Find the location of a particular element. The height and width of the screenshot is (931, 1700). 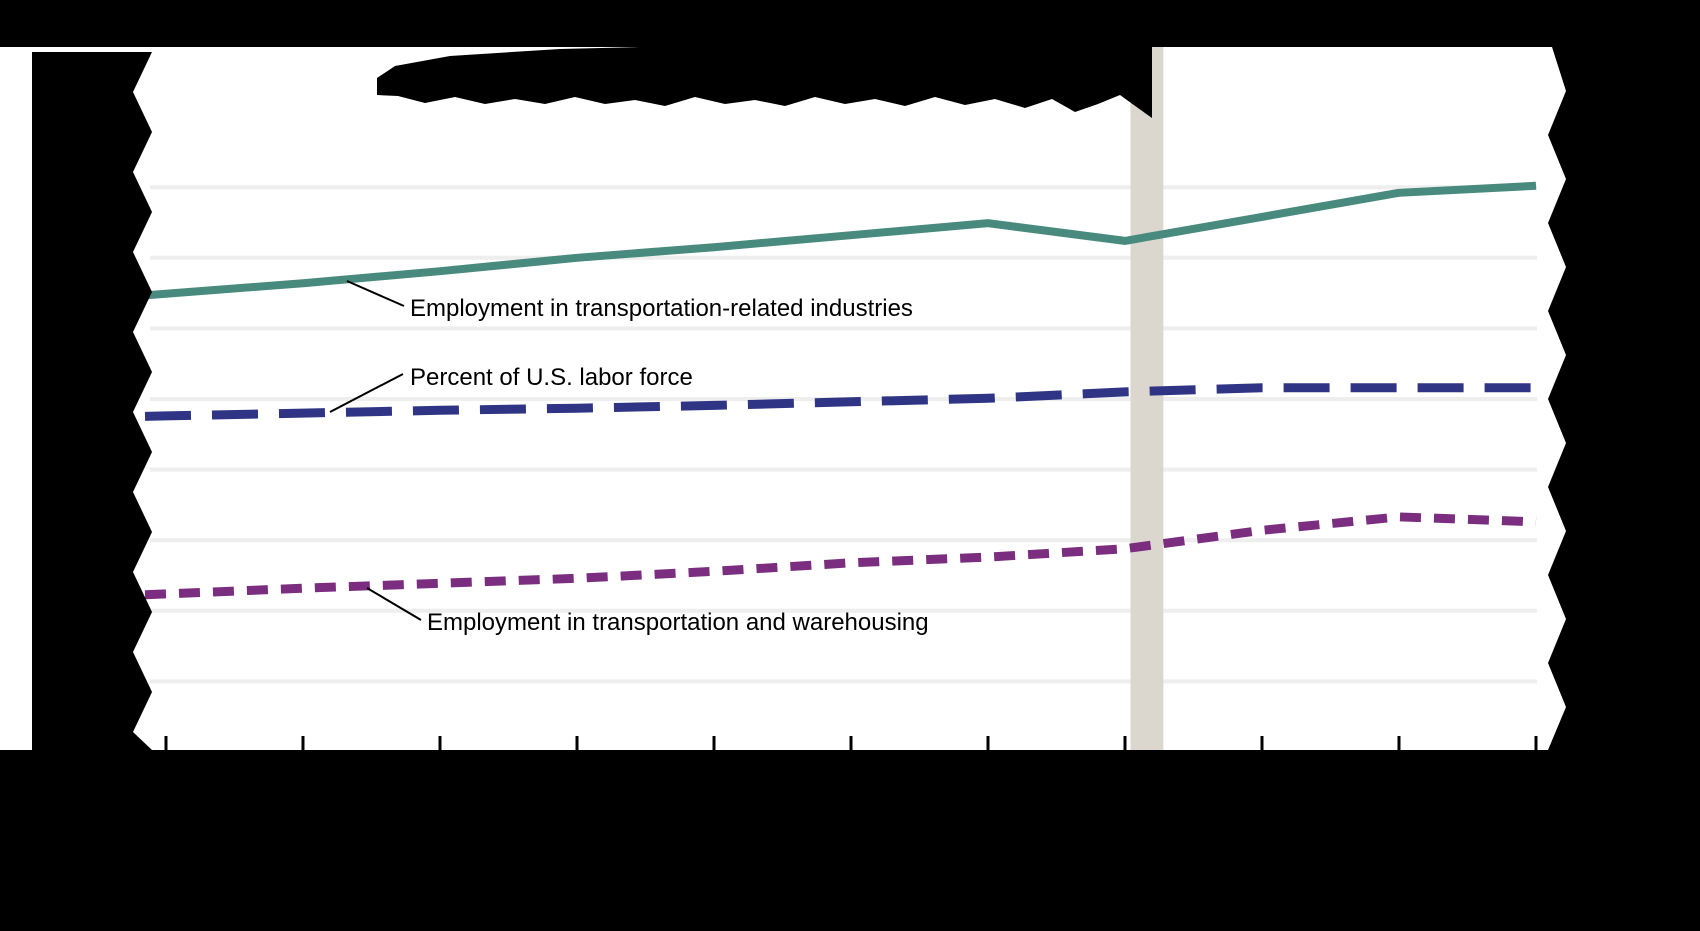

leader-line-series3 is located at coordinates (394, 604).